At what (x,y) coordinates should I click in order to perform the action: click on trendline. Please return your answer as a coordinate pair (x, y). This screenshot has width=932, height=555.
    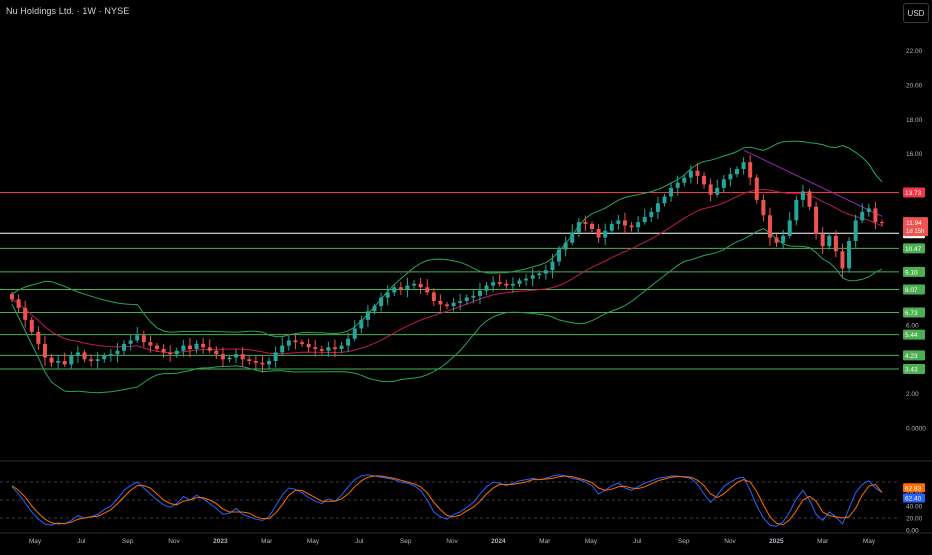
    Looking at the image, I should click on (813, 183).